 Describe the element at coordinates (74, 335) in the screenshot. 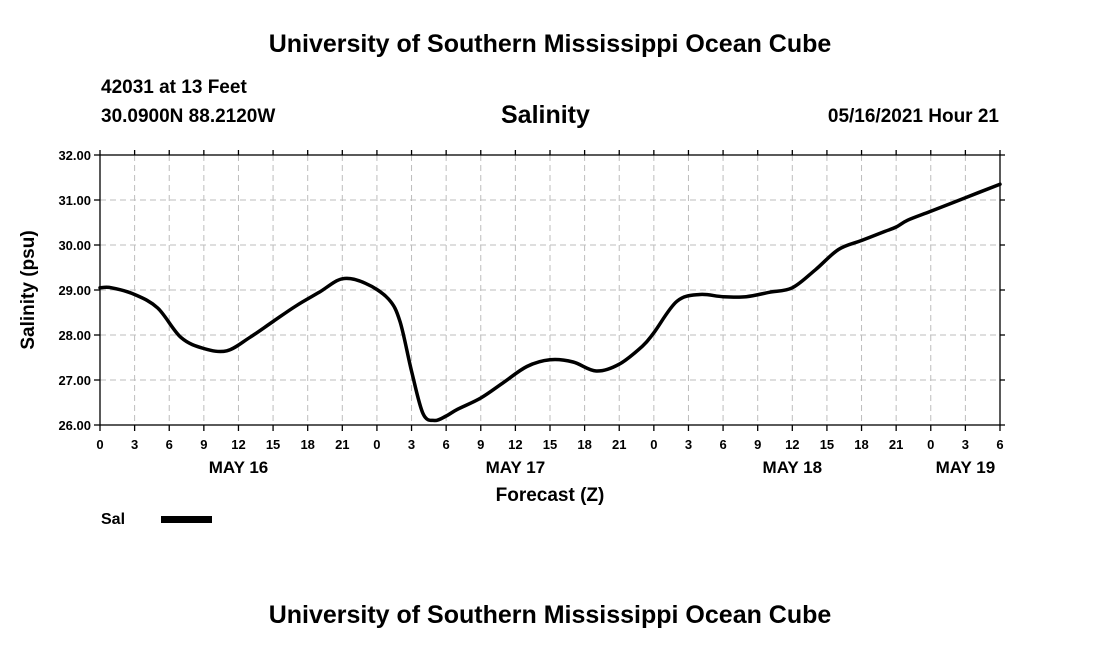

I see `y-tick-label: 28.00` at that location.